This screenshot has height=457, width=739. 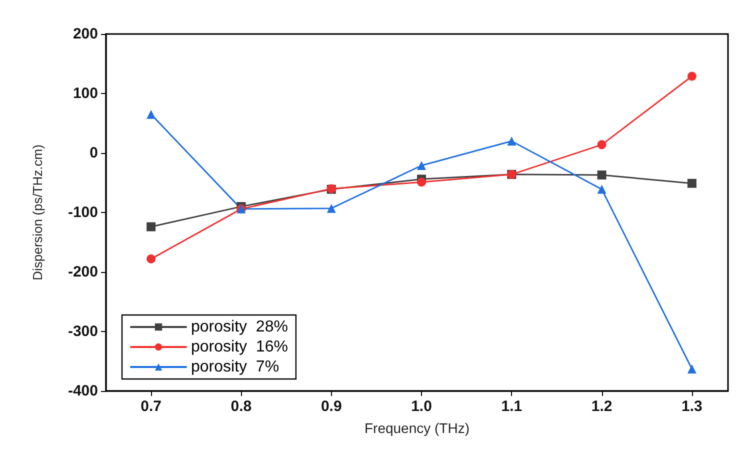 I want to click on y-axis-title: Dispersion (ps/THz.cm), so click(x=37, y=212).